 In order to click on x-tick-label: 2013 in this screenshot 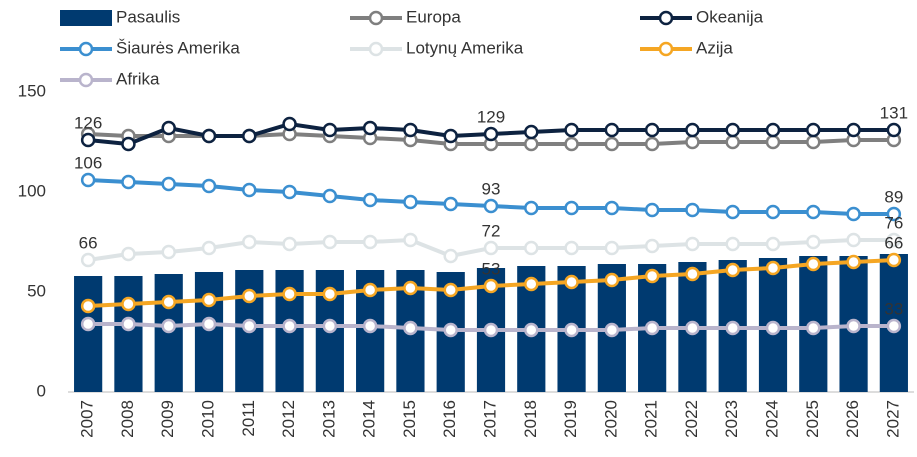, I will do `click(328, 419)`.